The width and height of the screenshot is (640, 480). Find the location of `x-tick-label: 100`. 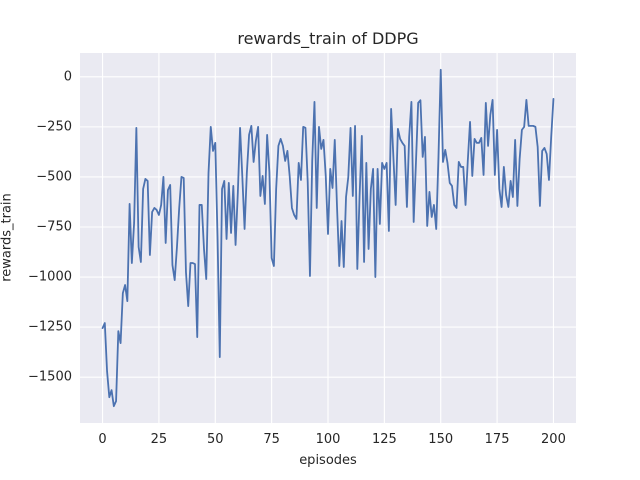

x-tick-label: 100 is located at coordinates (328, 439).